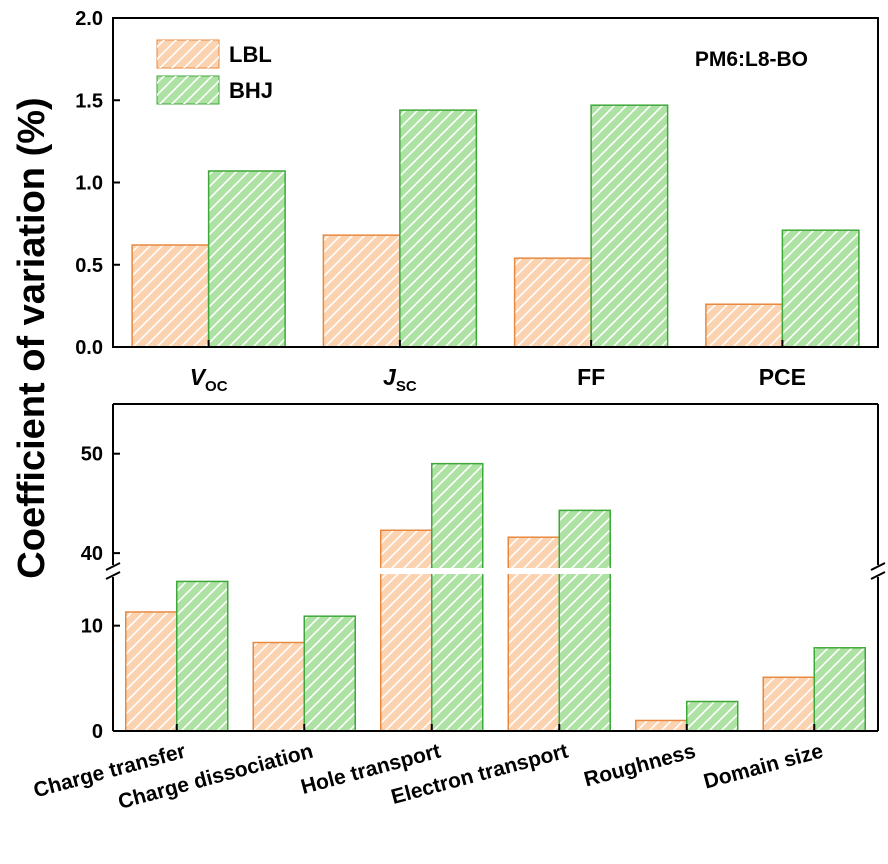 Image resolution: width=888 pixels, height=864 pixels. What do you see at coordinates (438, 228) in the screenshot?
I see `bar-bhj-jsc` at bounding box center [438, 228].